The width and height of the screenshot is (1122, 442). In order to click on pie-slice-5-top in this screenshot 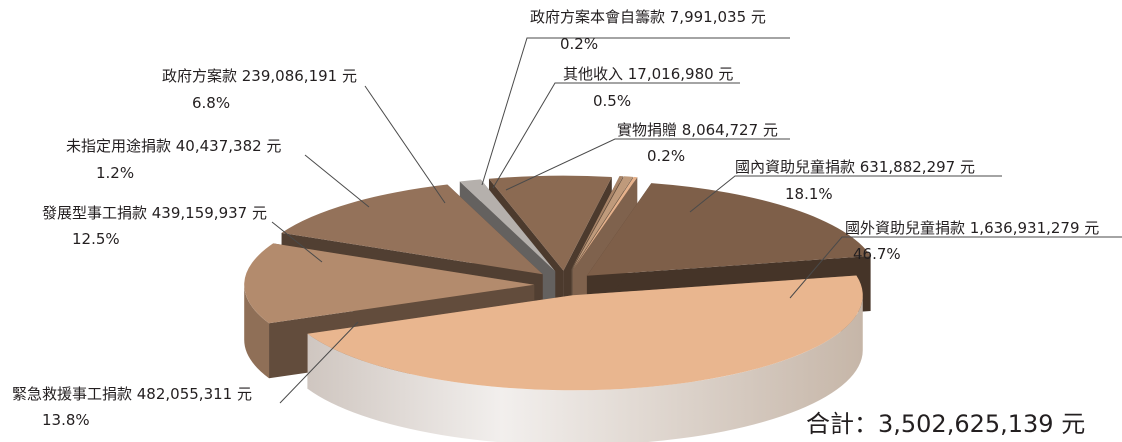, I will do `click(550, 223)`.